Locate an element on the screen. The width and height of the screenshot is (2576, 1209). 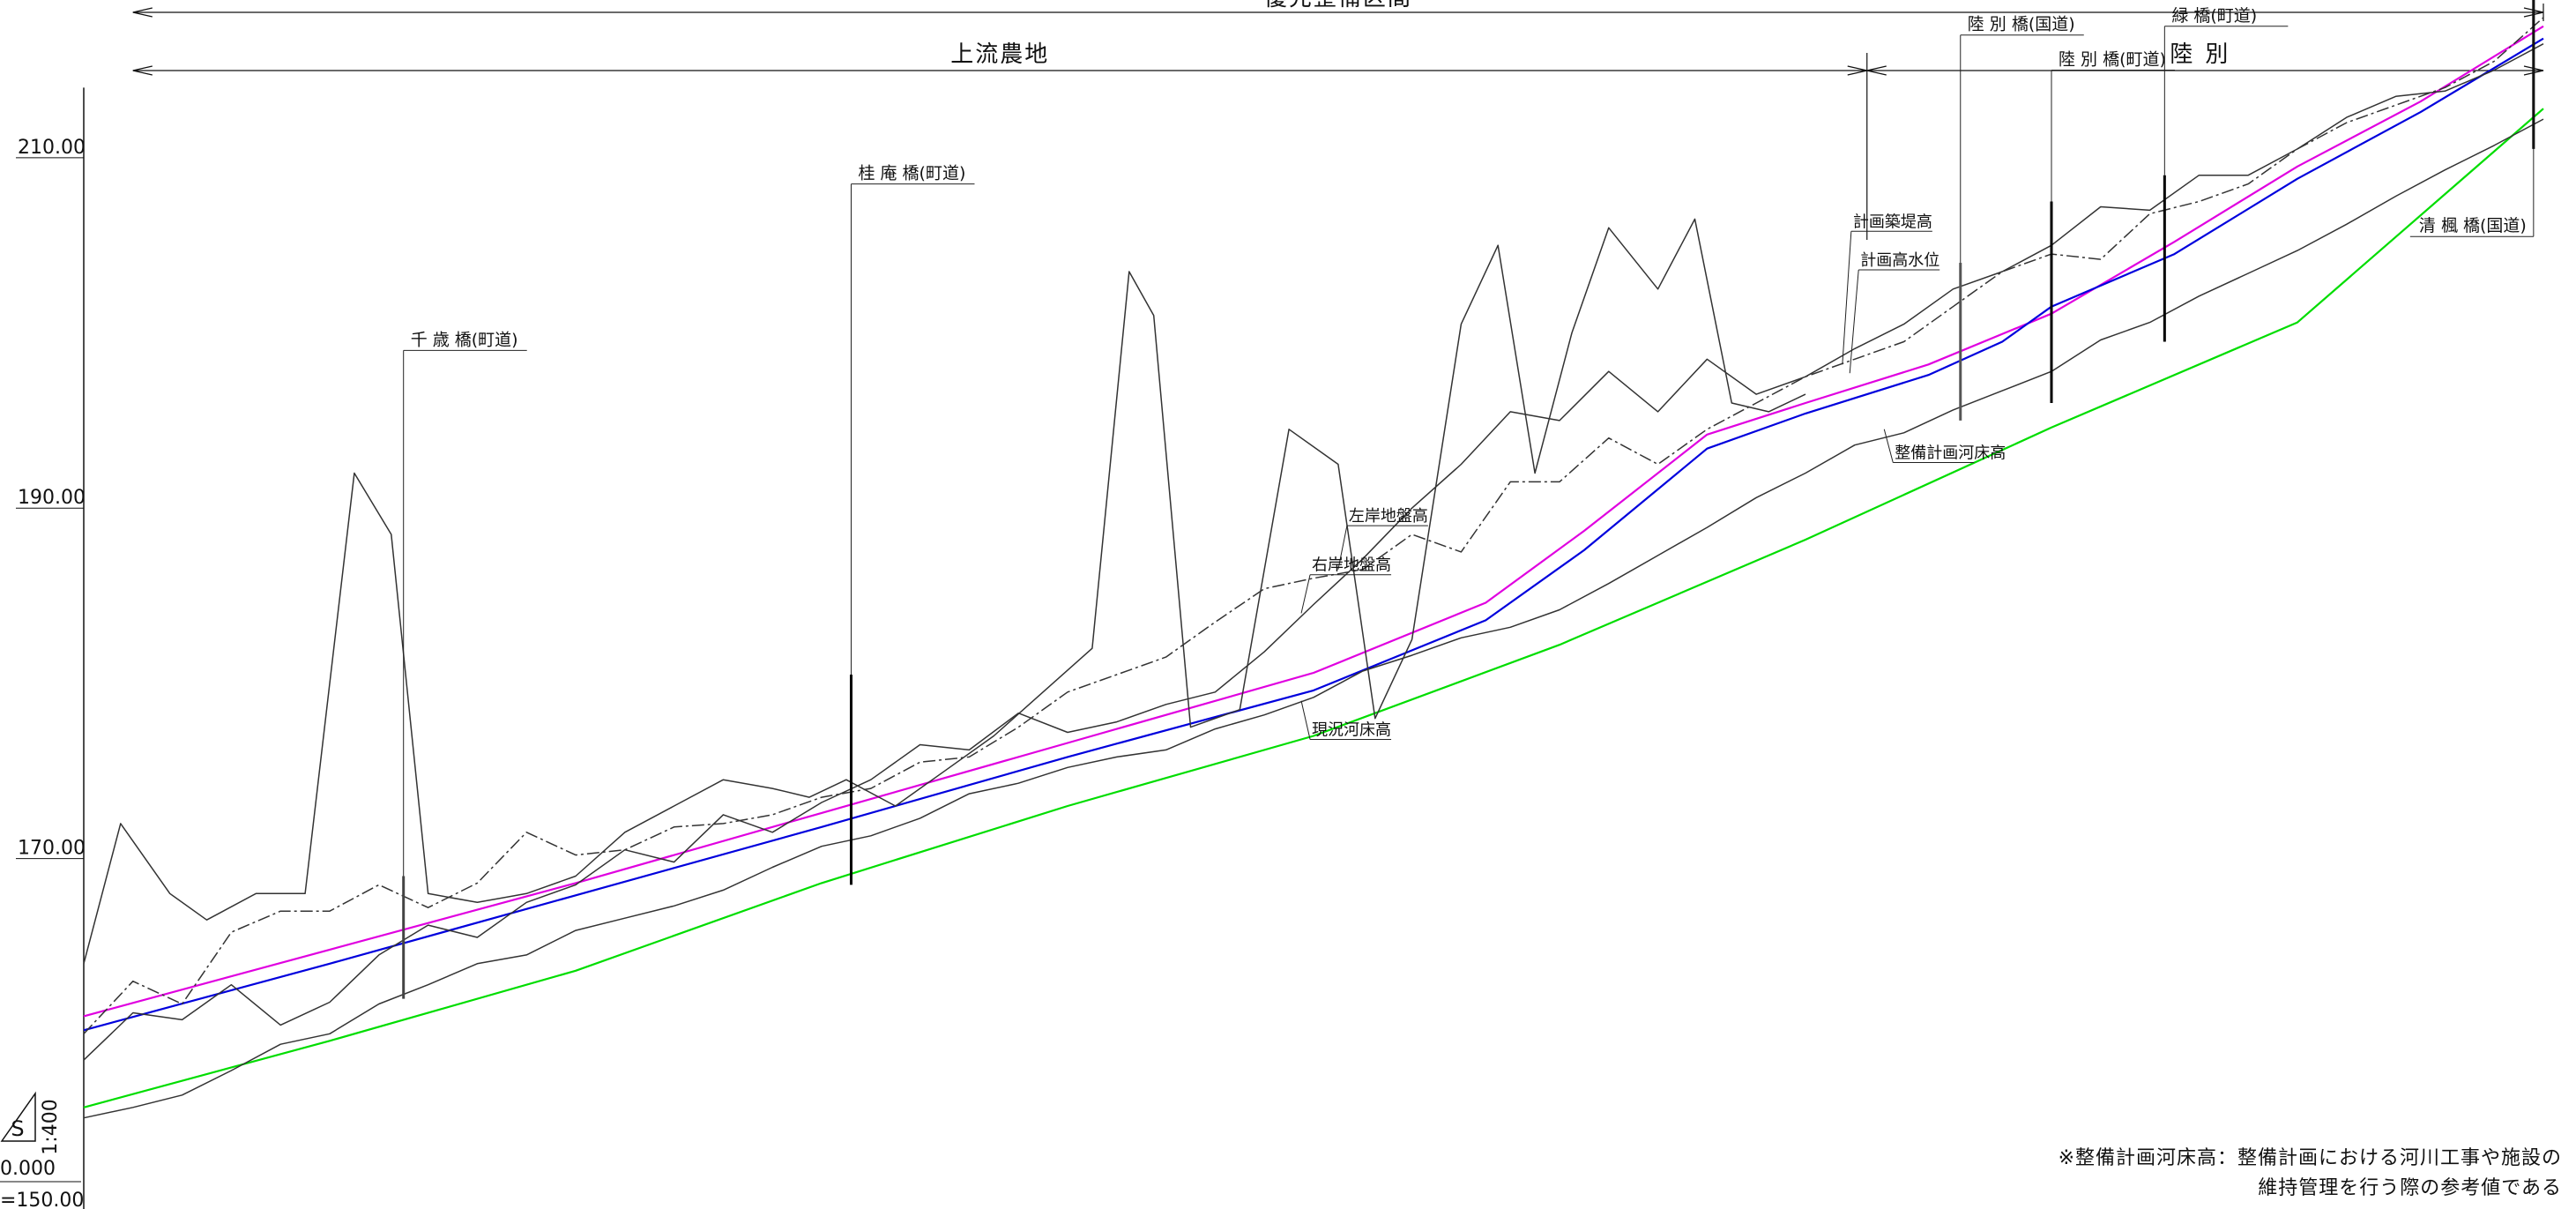
bridge-label: 千 歳 橋(町道) is located at coordinates (465, 339).